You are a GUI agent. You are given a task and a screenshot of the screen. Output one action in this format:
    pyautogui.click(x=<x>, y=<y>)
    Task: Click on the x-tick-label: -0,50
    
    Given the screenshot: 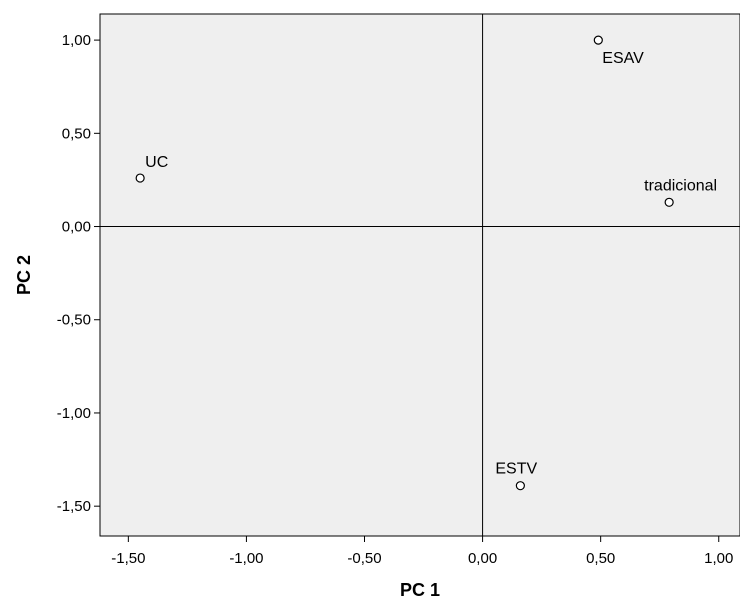 What is the action you would take?
    pyautogui.click(x=364, y=558)
    